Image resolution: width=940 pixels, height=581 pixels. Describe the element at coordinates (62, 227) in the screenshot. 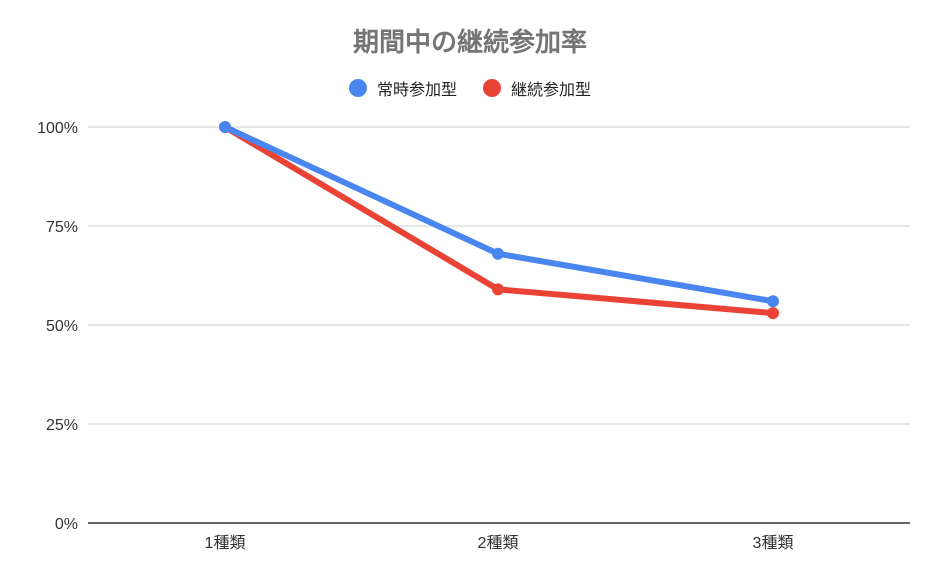

I see `y-tick-label: 75%` at that location.